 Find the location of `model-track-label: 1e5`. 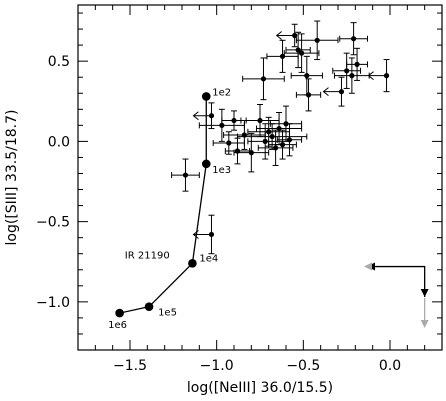

model-track-label: 1e5 is located at coordinates (167, 313).